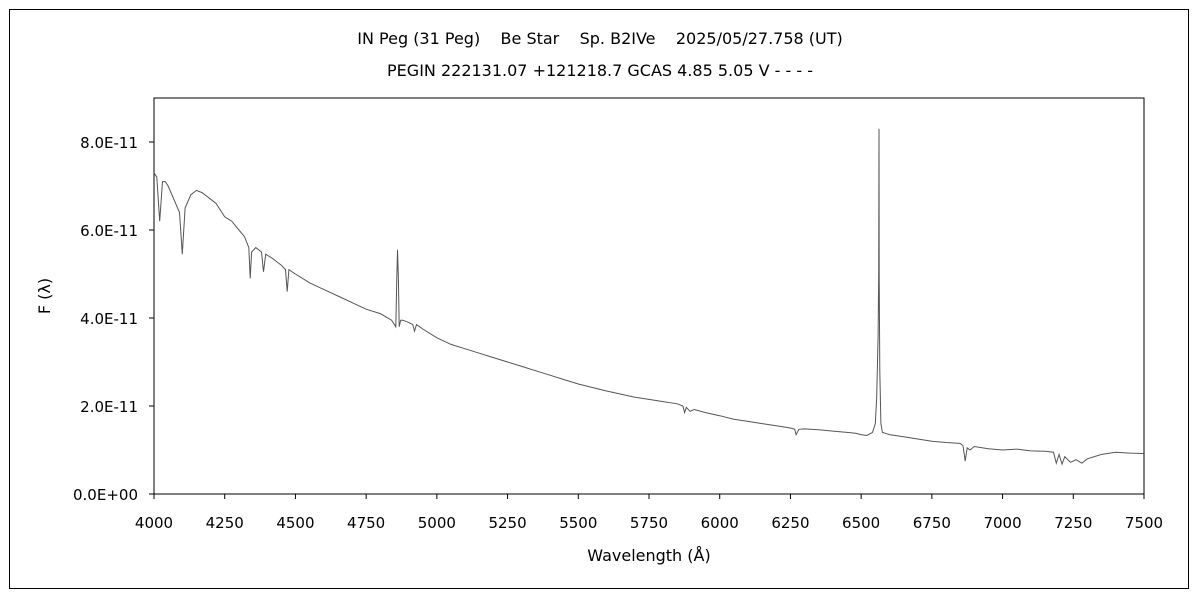 This screenshot has height=600, width=1200. I want to click on x-tick-label: 5250, so click(507, 523).